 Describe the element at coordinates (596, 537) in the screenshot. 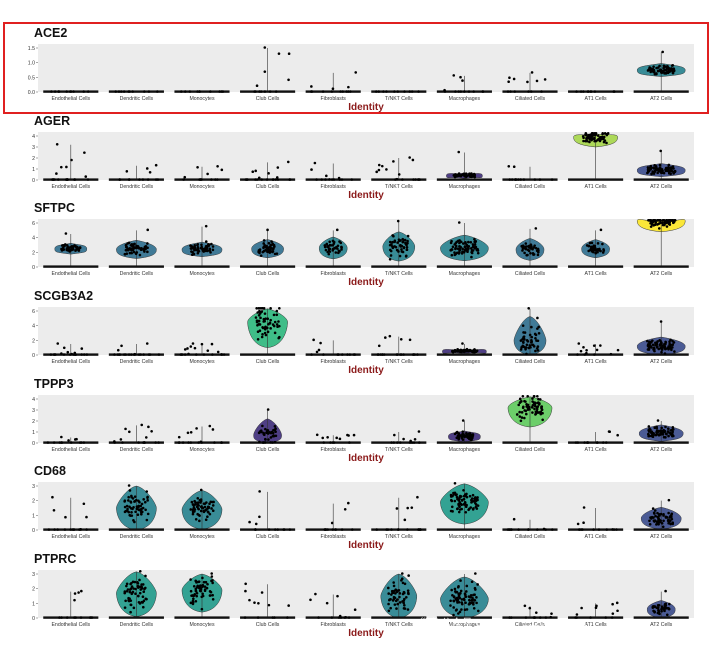

I see `category-label: AT1 Cells` at that location.